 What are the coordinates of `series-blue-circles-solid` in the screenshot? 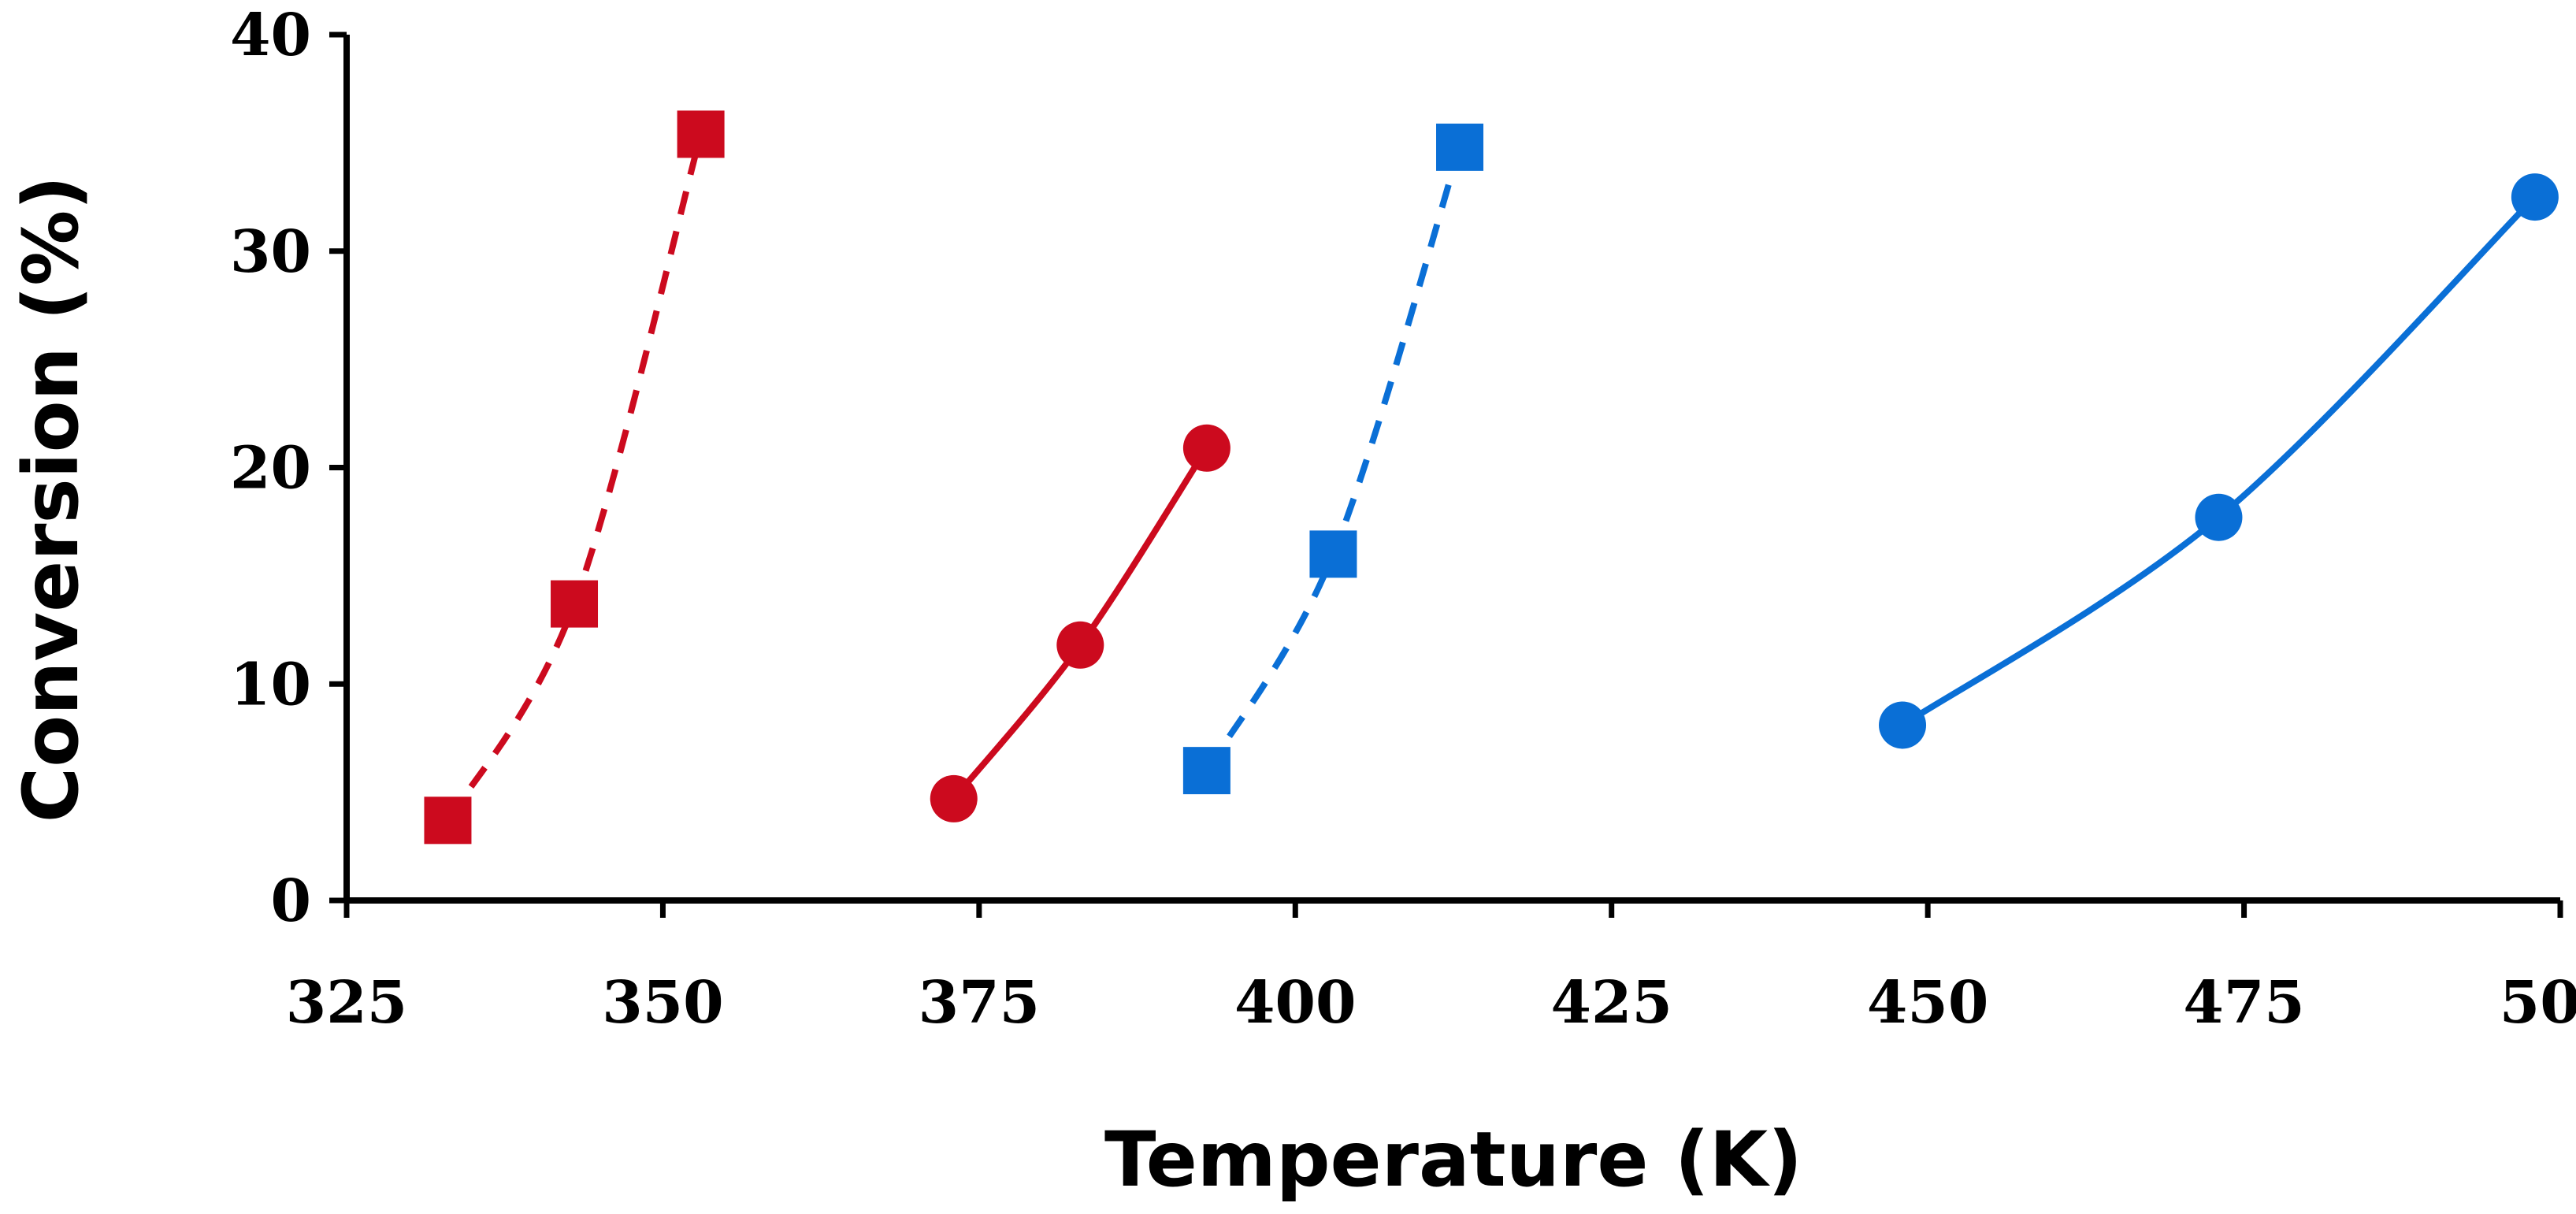 It's located at (2219, 461).